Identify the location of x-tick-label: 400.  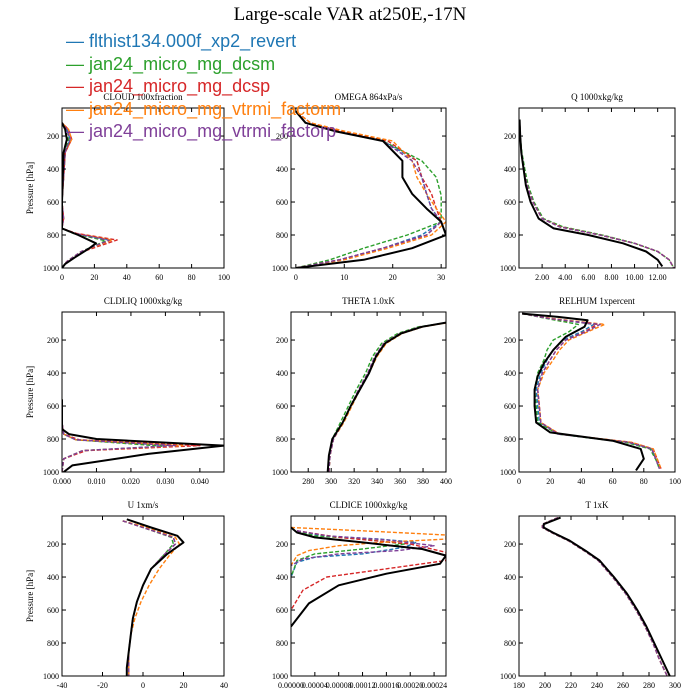
(446, 481).